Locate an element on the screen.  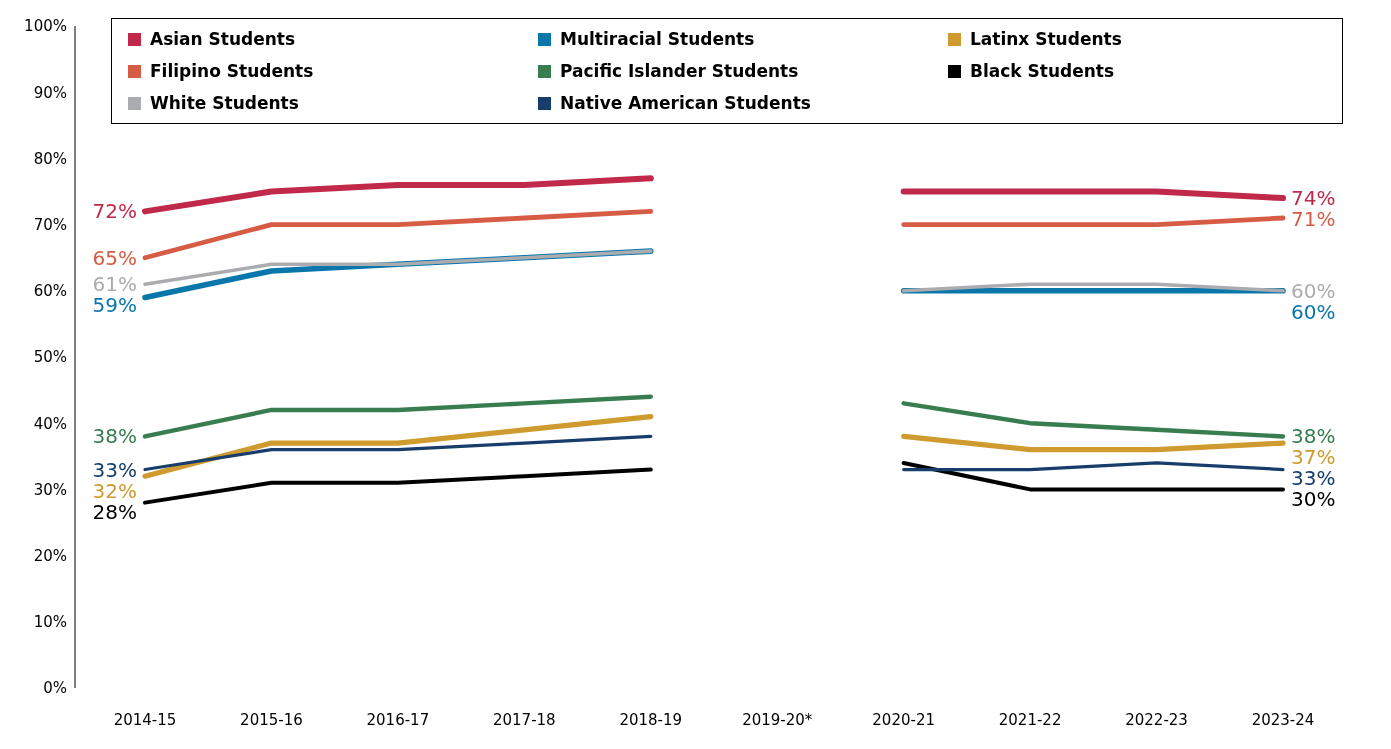
x-tick-label: 2014-15 is located at coordinates (145, 719).